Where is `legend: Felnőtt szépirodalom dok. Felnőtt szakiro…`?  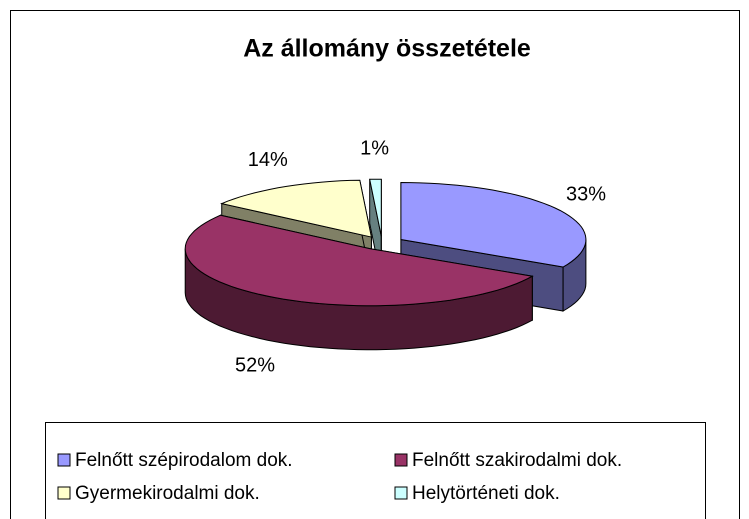 legend: Felnőtt szépirodalom dok. Felnőtt szakiro… is located at coordinates (339, 477).